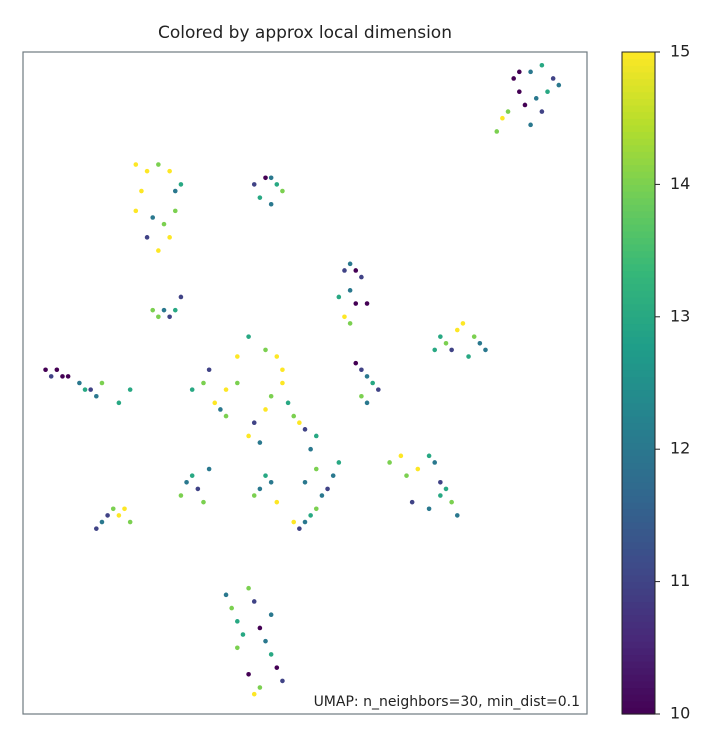 The image size is (718, 749). Describe the element at coordinates (680, 580) in the screenshot. I see `colorbar-tick-label: 11` at that location.